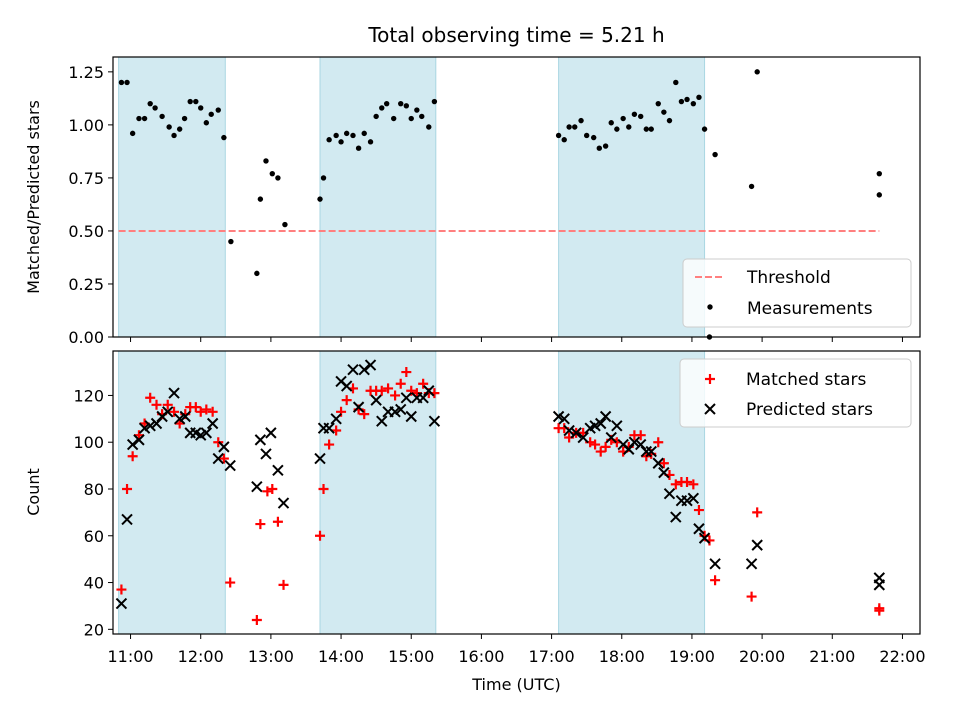  What do you see at coordinates (33, 492) in the screenshot?
I see `y-axis-label: Count` at bounding box center [33, 492].